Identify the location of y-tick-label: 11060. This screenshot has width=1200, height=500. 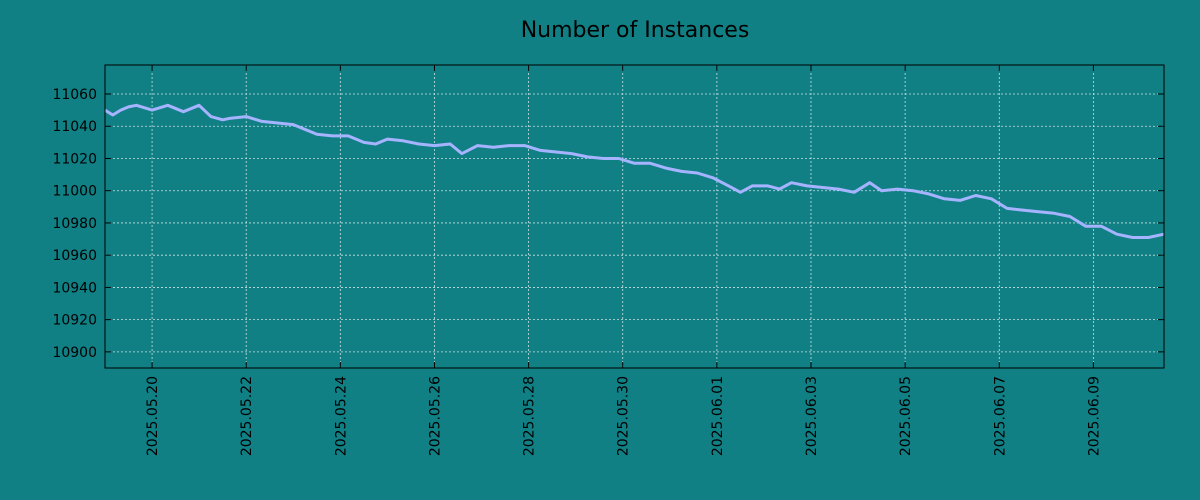
(74, 95).